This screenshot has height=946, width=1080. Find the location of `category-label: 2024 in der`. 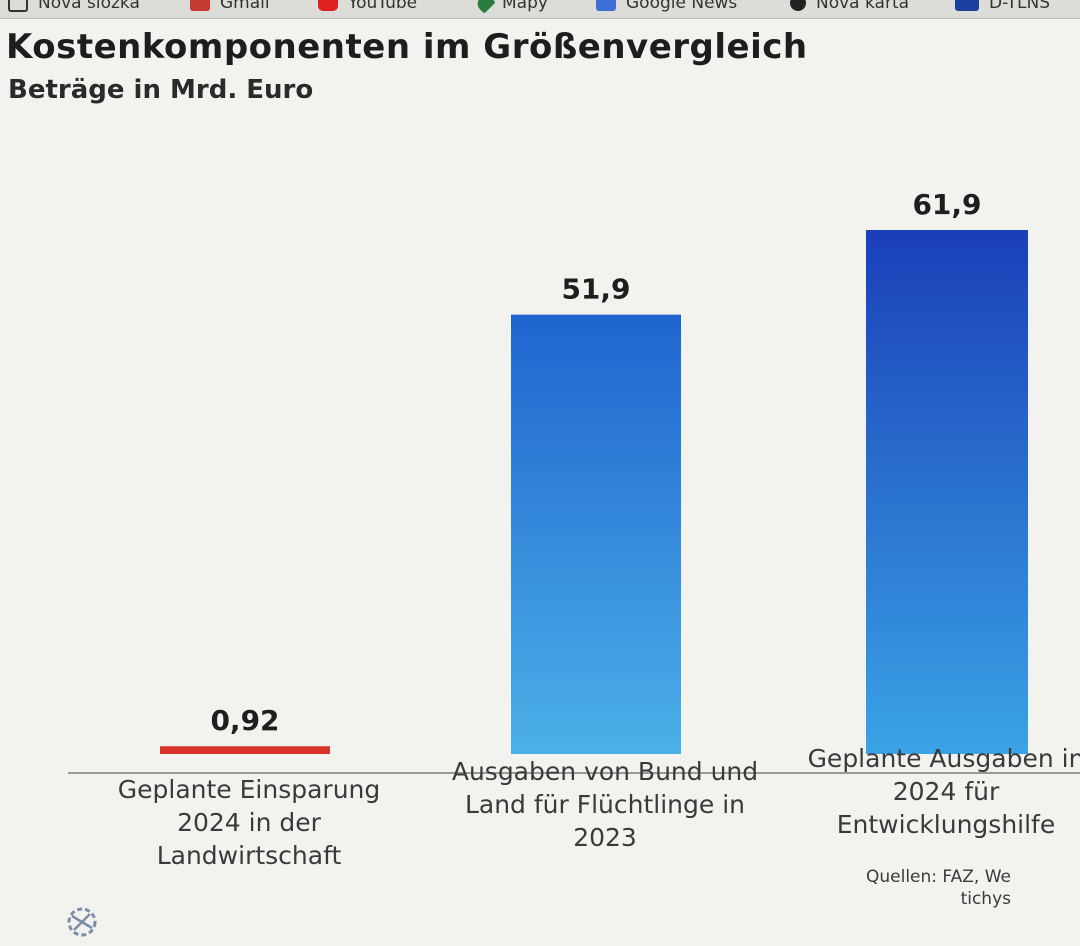

category-label: 2024 in der is located at coordinates (249, 822).